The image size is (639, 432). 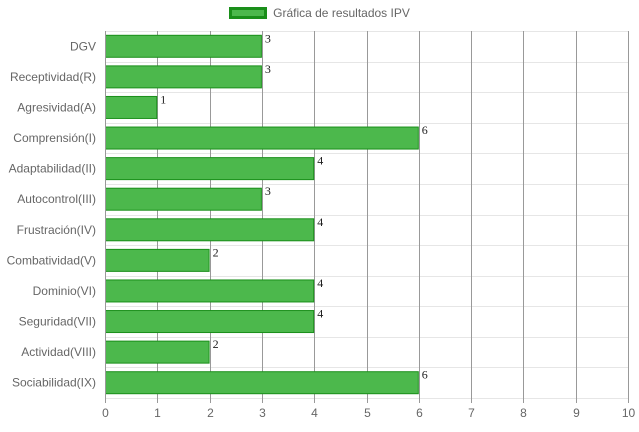 I want to click on category-label: Adaptabilidad(II), so click(x=52, y=169).